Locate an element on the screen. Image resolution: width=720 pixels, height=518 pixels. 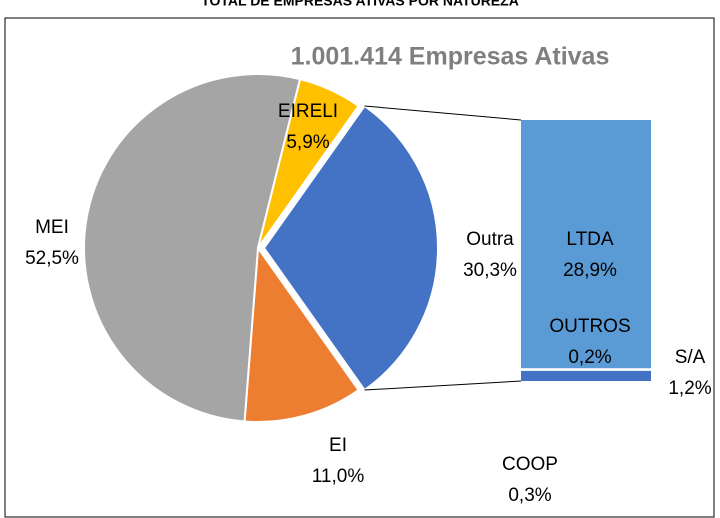
bar-value-label: 28,9% is located at coordinates (590, 270).